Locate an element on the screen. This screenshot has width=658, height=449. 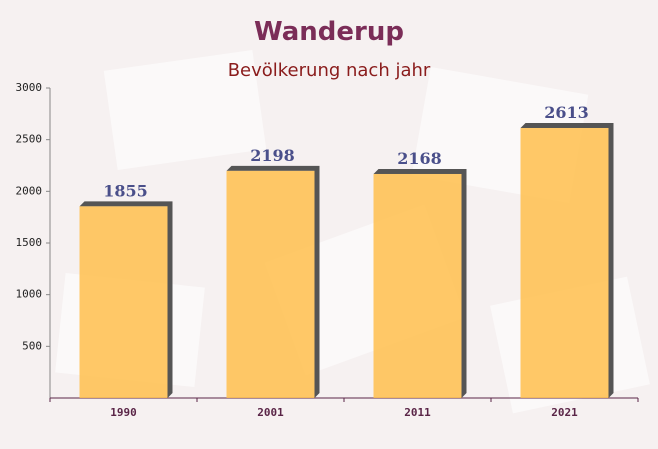
y-tick-label: 1000 is located at coordinates (29, 294).